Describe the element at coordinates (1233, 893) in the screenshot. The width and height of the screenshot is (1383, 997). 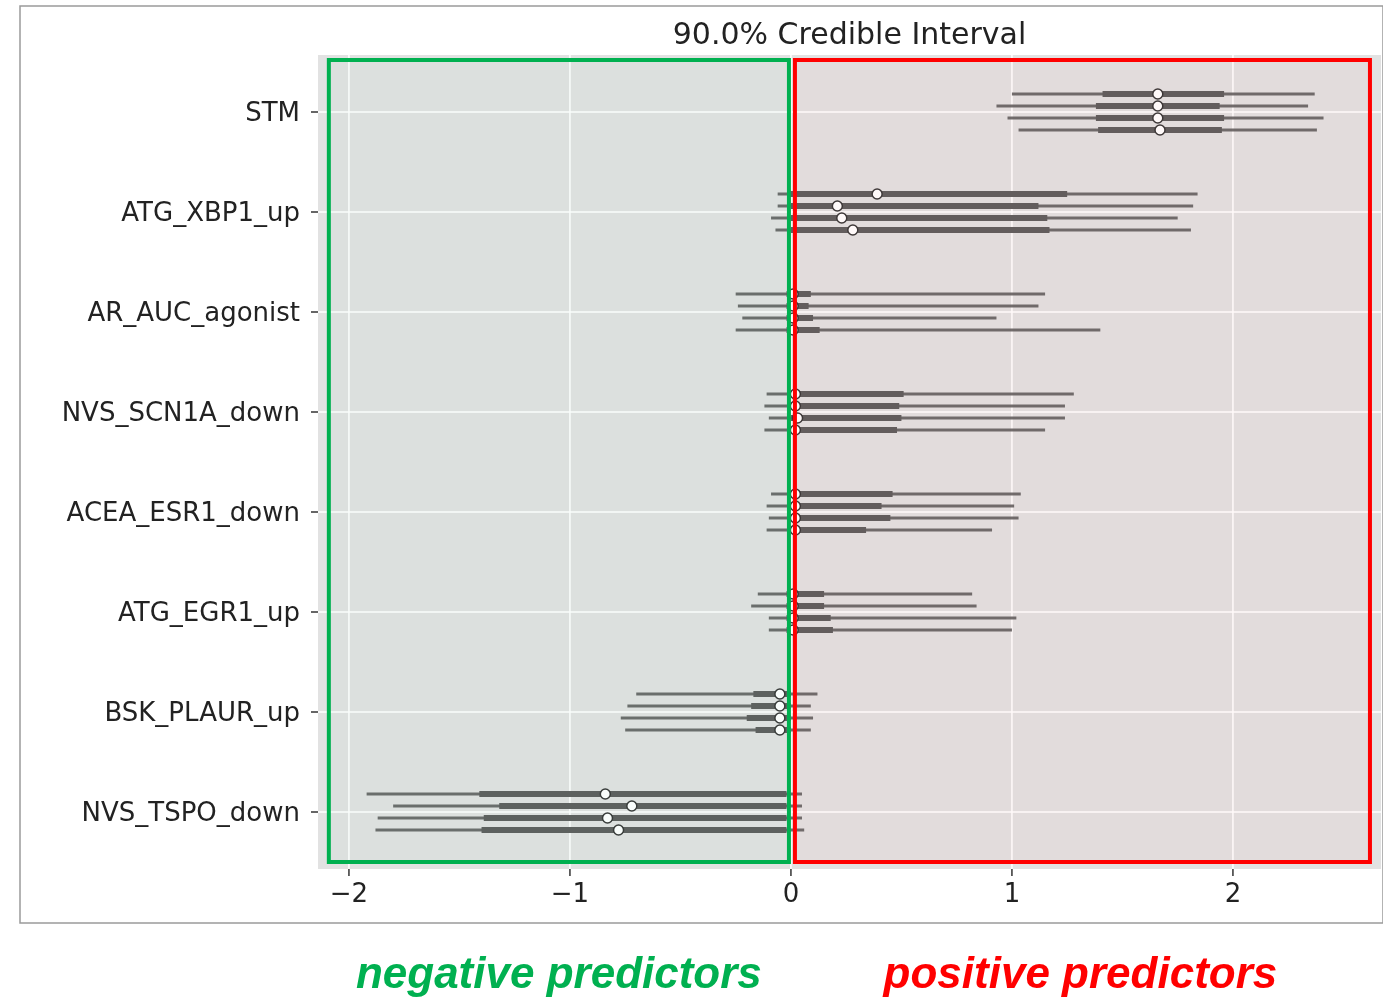
I see `x-tick-label: 2` at that location.